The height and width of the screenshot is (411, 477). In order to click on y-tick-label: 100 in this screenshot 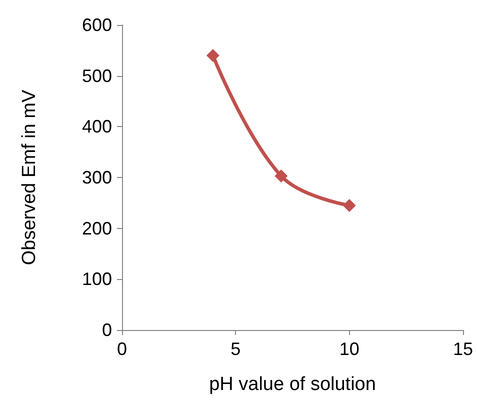, I will do `click(97, 279)`.